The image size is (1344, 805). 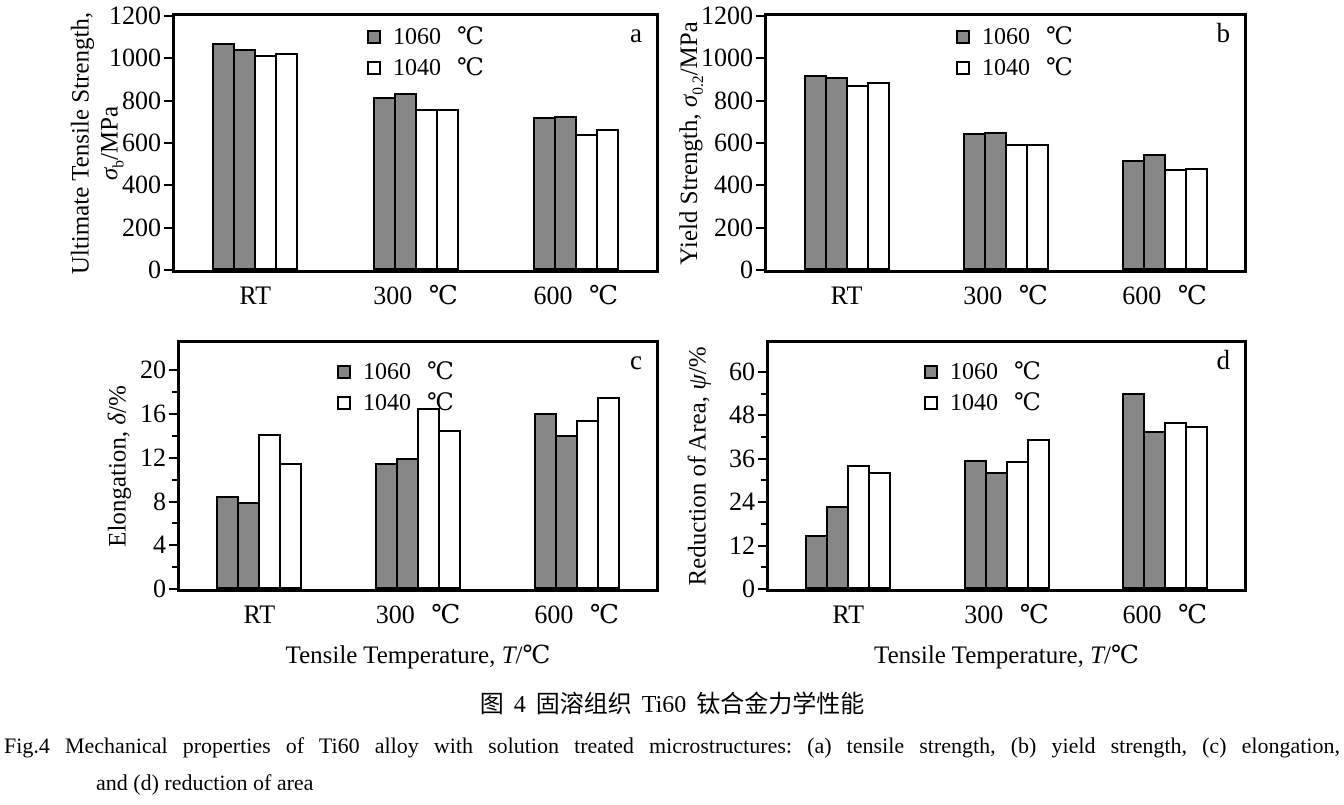 I want to click on bar-d-600℃-1040℃-1, so click(x=1175, y=505).